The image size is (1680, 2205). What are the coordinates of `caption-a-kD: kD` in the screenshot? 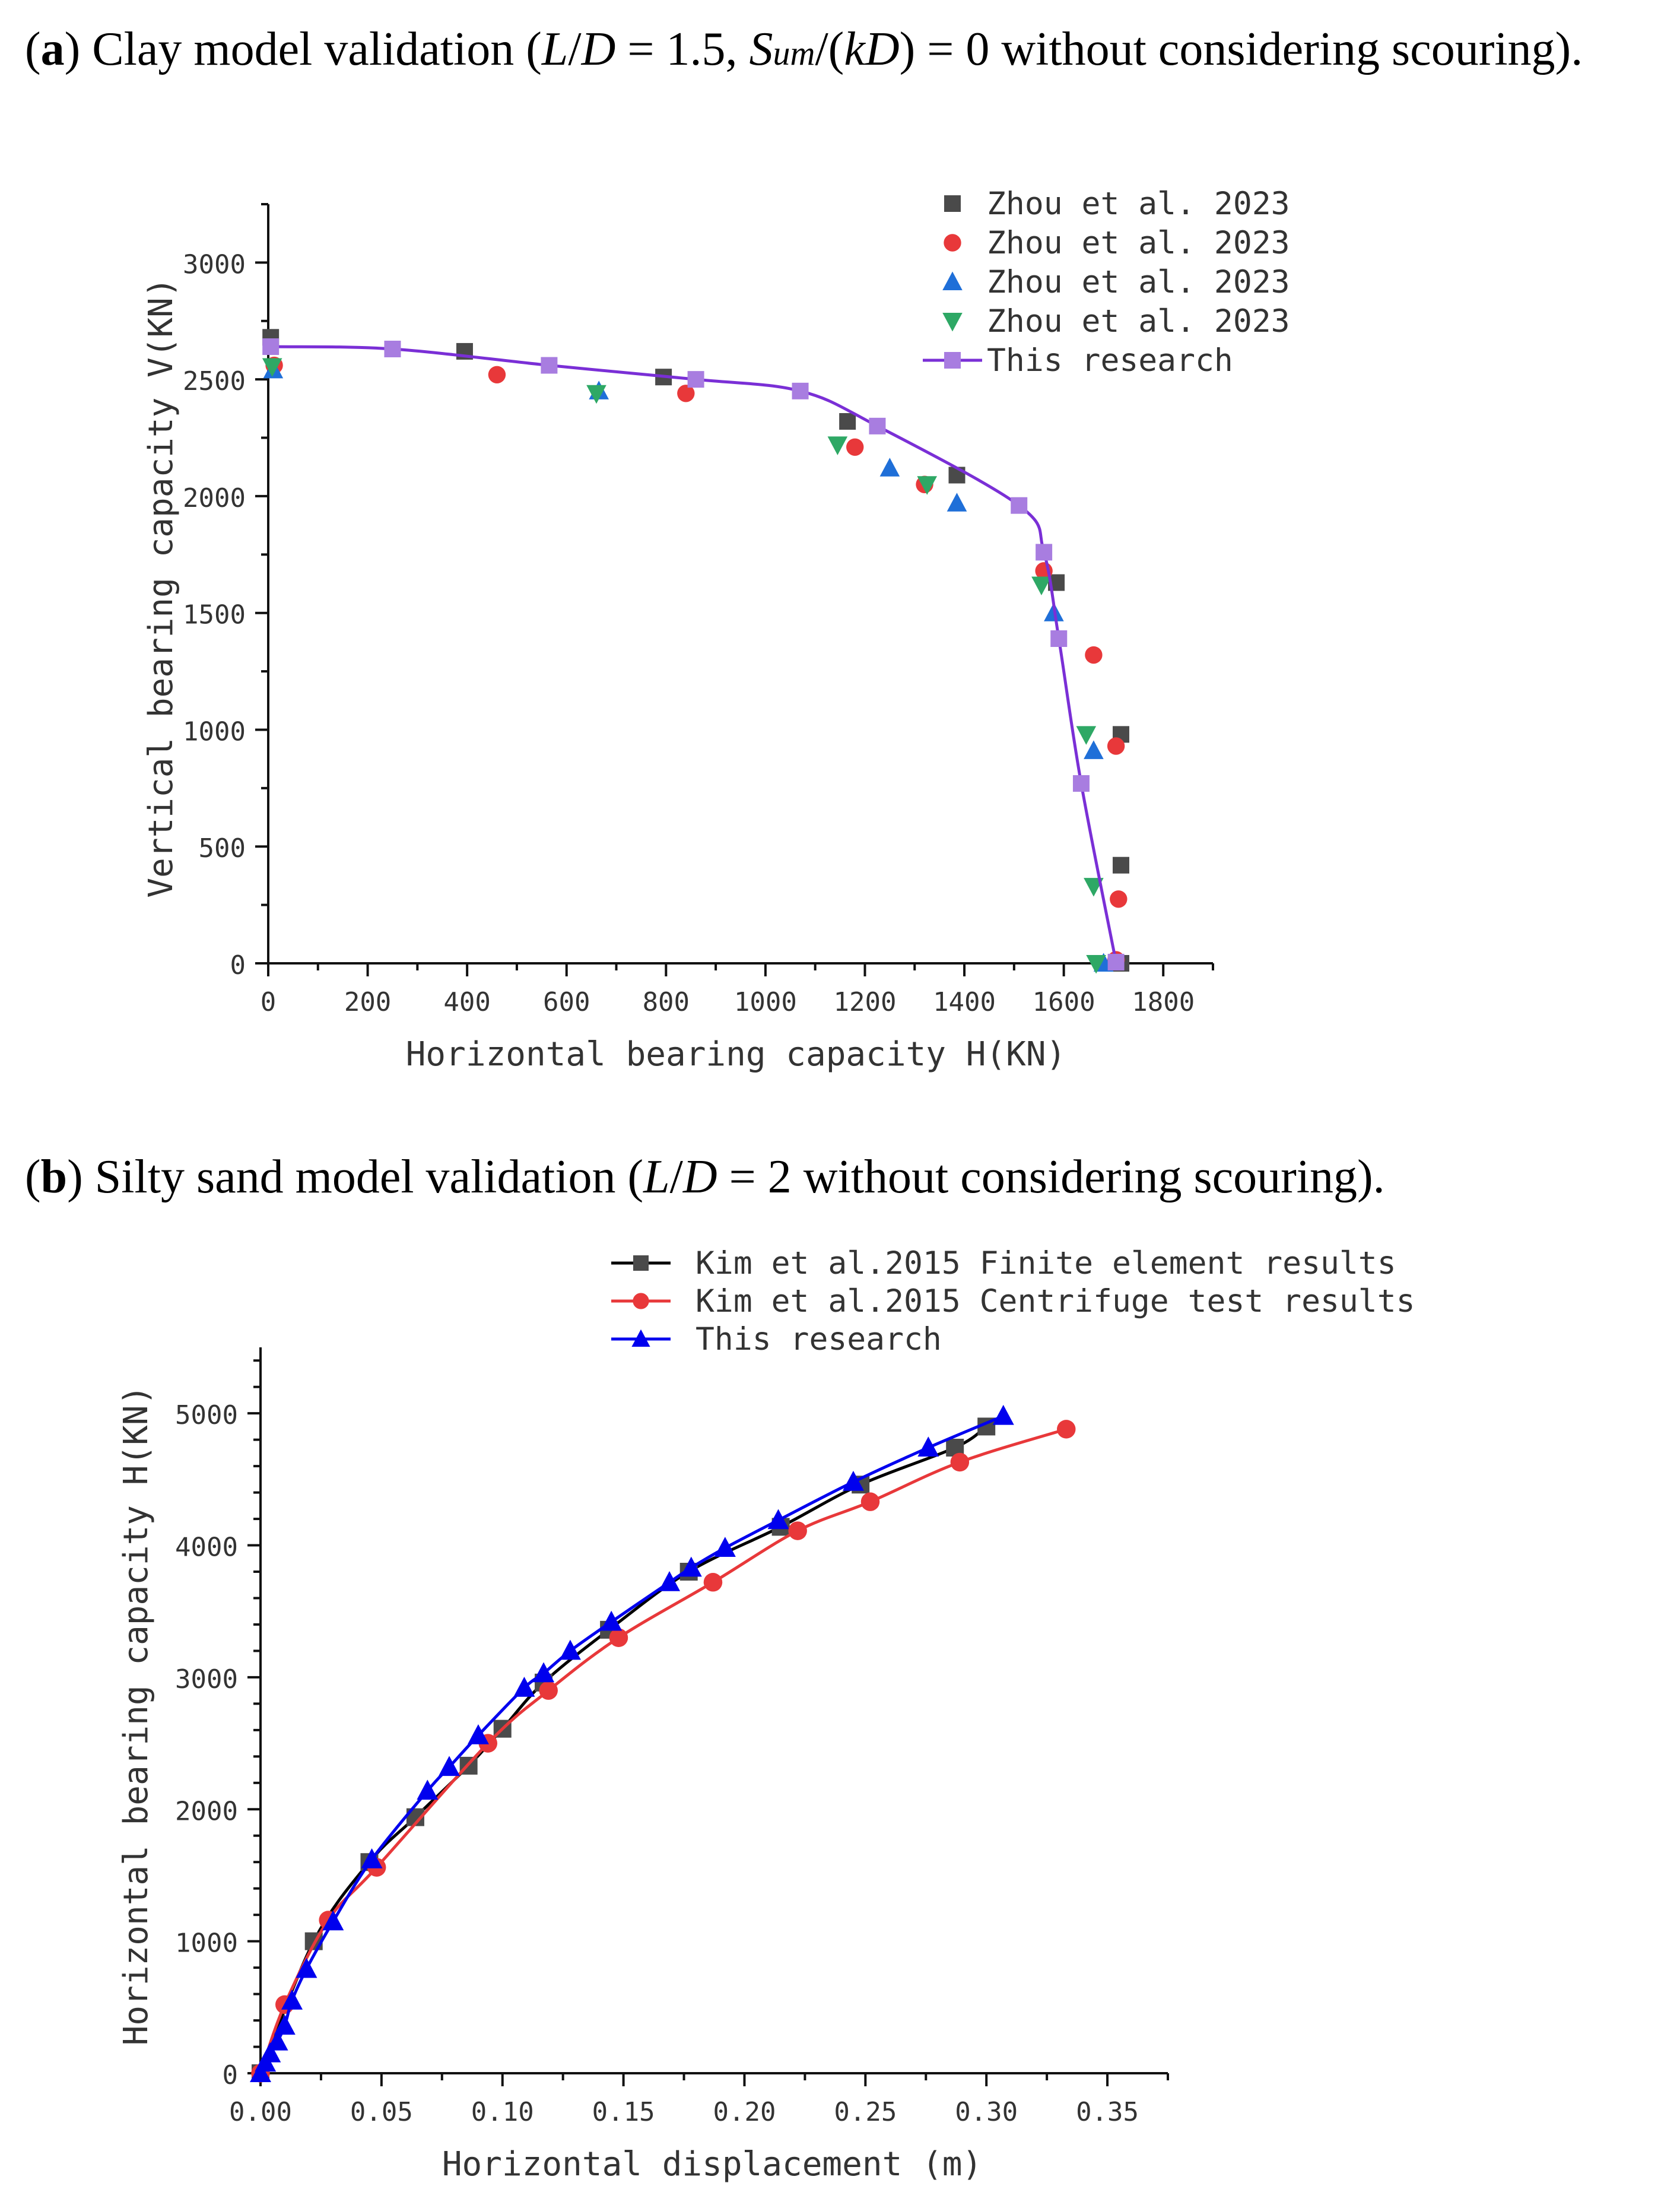 It's located at (872, 49).